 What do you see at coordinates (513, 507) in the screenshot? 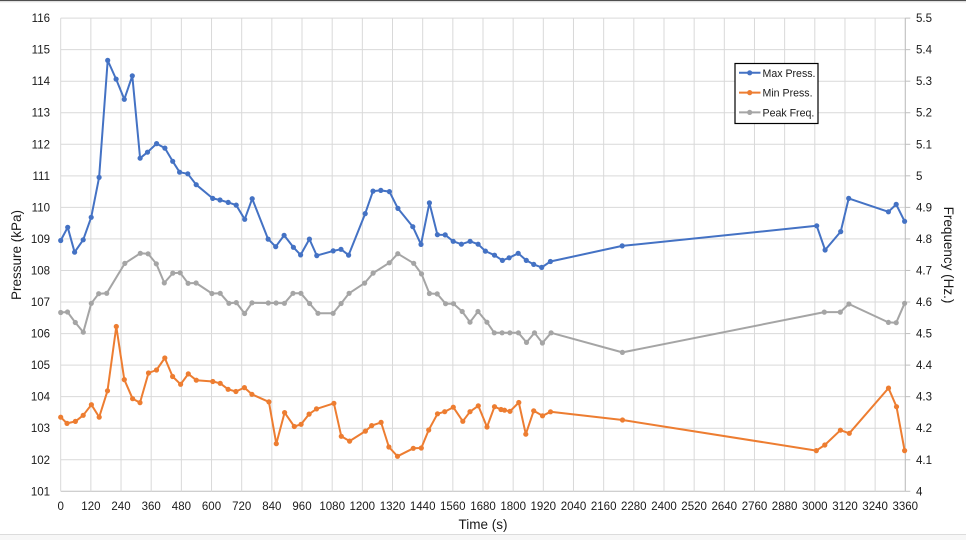
I see `svg-text: 1800` at bounding box center [513, 507].